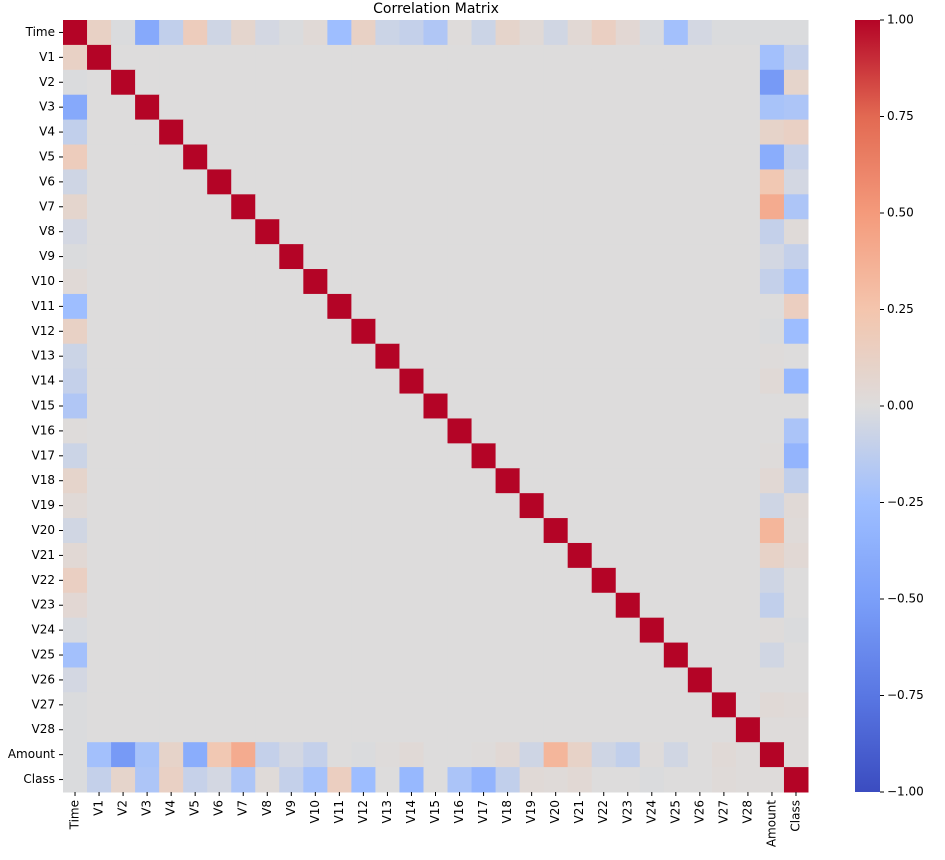 Image resolution: width=945 pixels, height=860 pixels. Describe the element at coordinates (900, 116) in the screenshot. I see `colorbar-tick-label: 0.75` at that location.